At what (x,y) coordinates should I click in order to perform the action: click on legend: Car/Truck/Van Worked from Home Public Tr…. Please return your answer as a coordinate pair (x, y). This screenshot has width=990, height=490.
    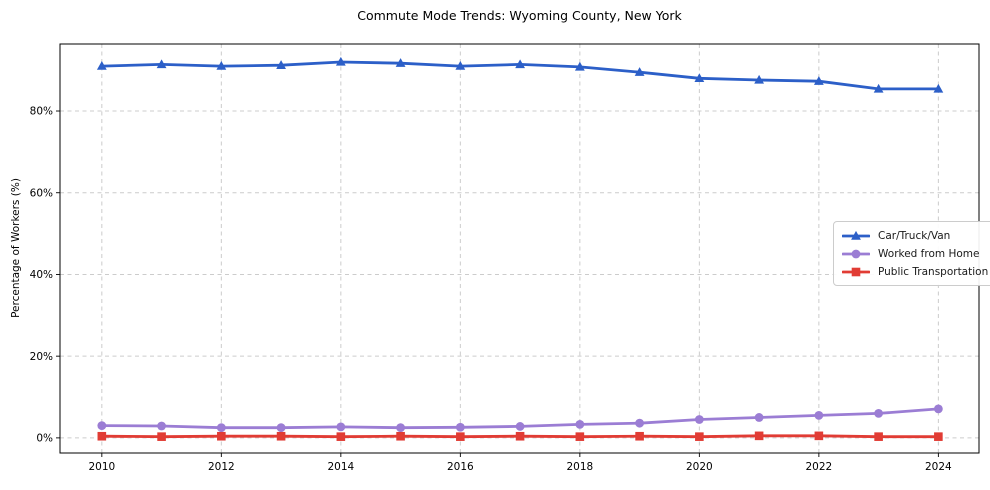
    Looking at the image, I should click on (911, 253).